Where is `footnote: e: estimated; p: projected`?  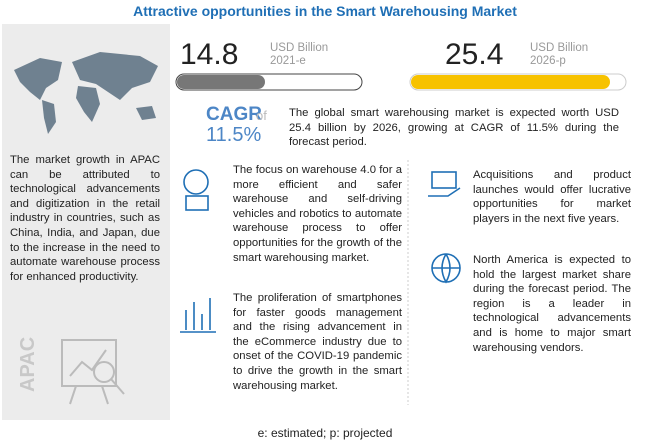 footnote: e: estimated; p: projected is located at coordinates (325, 433).